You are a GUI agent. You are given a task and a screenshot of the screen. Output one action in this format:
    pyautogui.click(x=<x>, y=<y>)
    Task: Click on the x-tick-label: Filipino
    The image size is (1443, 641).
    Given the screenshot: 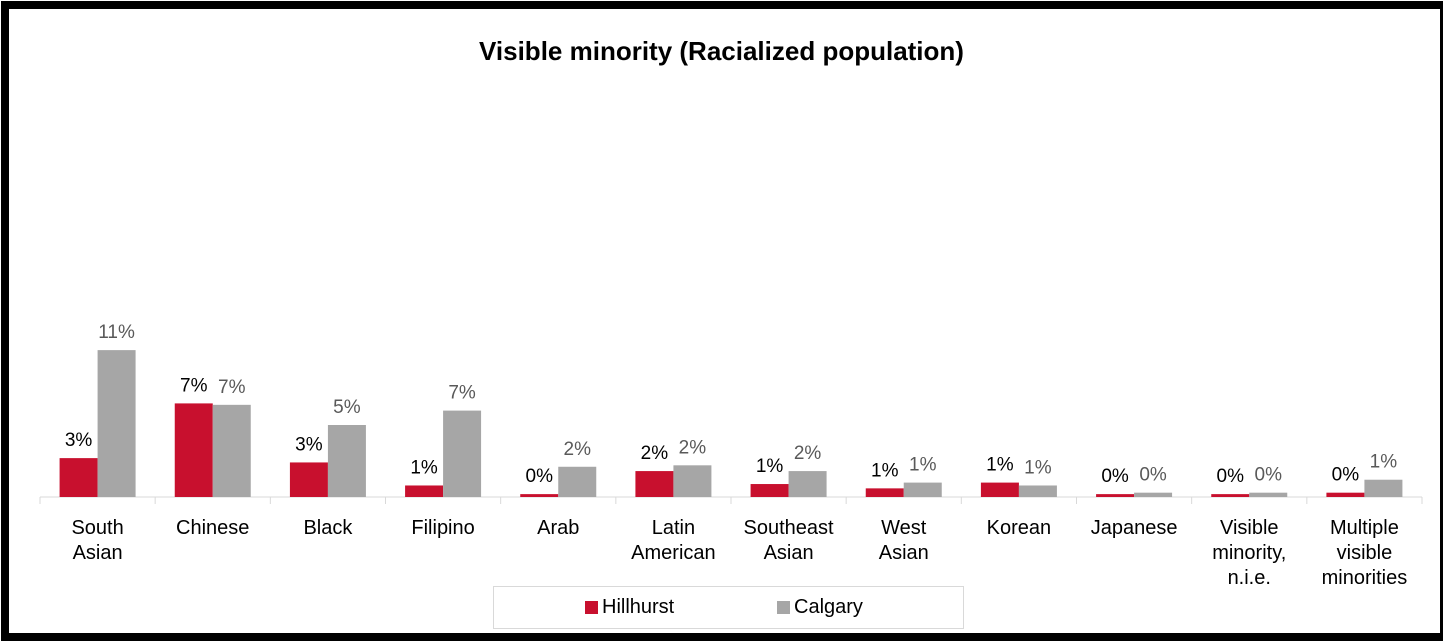 What is the action you would take?
    pyautogui.click(x=442, y=528)
    